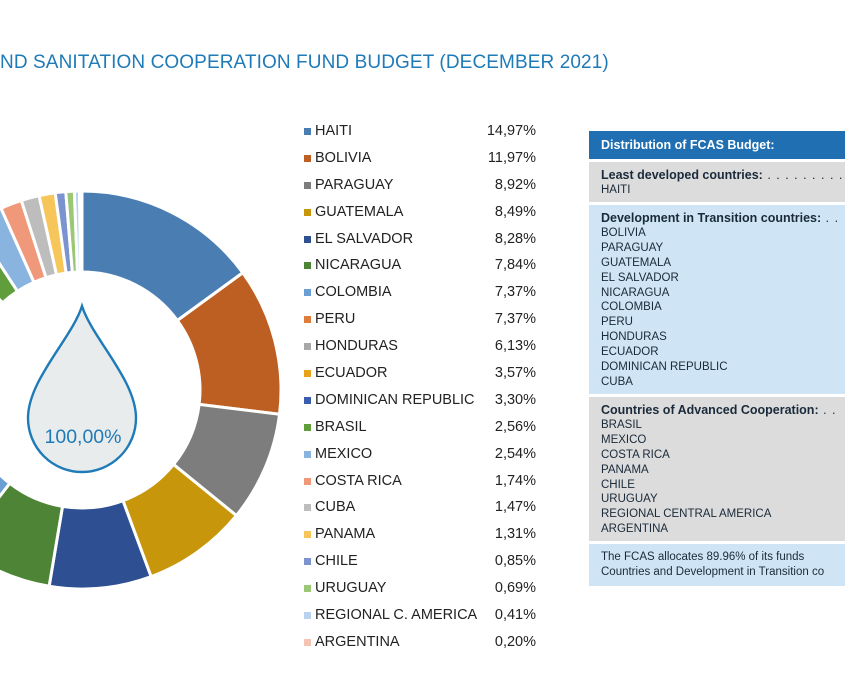  What do you see at coordinates (422, 349) in the screenshot?
I see `legend-item: HONDURAS 6,13%` at bounding box center [422, 349].